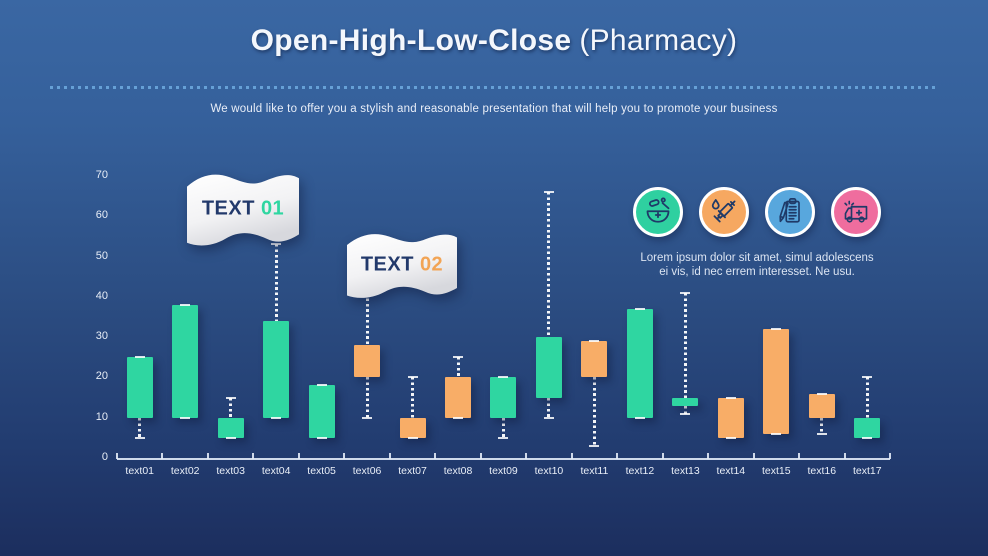  I want to click on candle-upper-wick-text13, so click(685, 345).